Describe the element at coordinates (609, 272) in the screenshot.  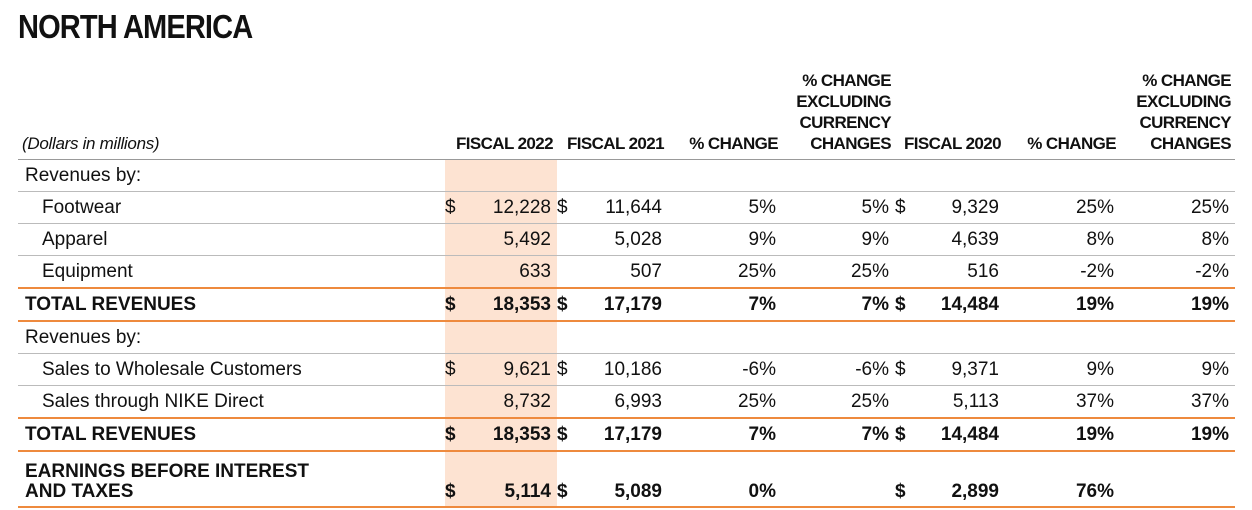
I see `cell-content: 507` at that location.